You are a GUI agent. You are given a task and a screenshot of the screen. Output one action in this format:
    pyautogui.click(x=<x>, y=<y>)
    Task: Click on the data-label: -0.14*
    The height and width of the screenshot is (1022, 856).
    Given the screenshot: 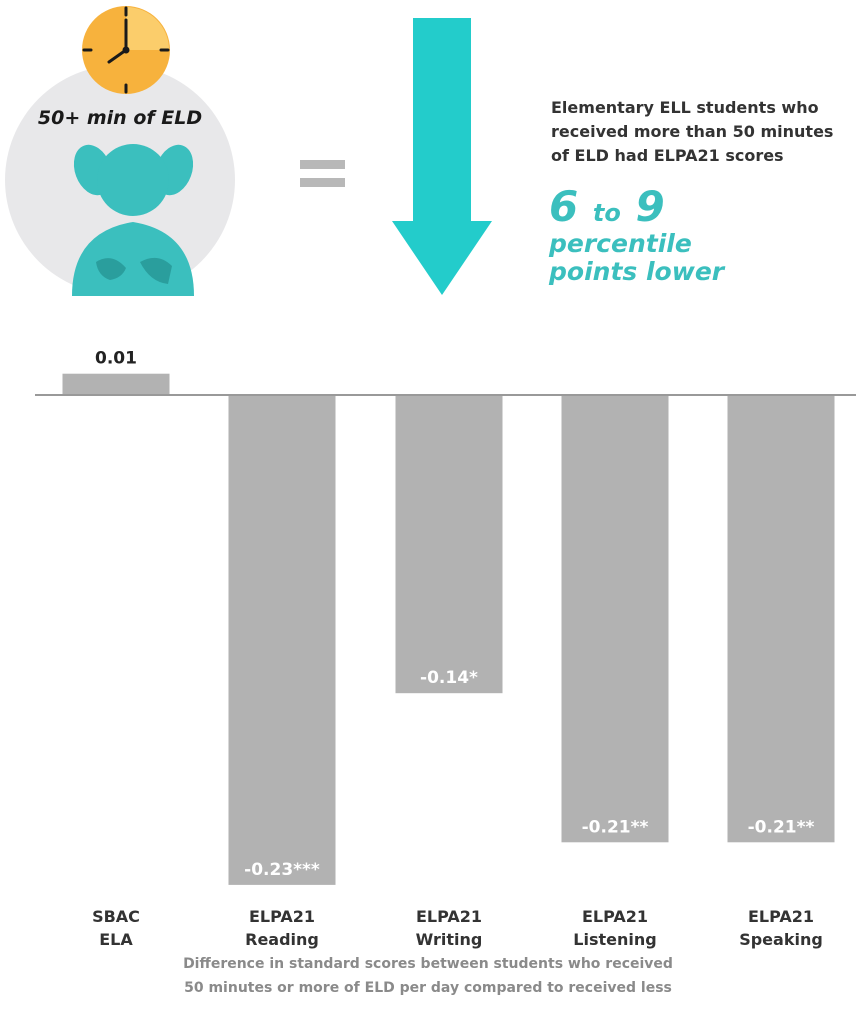 What is the action you would take?
    pyautogui.click(x=449, y=678)
    